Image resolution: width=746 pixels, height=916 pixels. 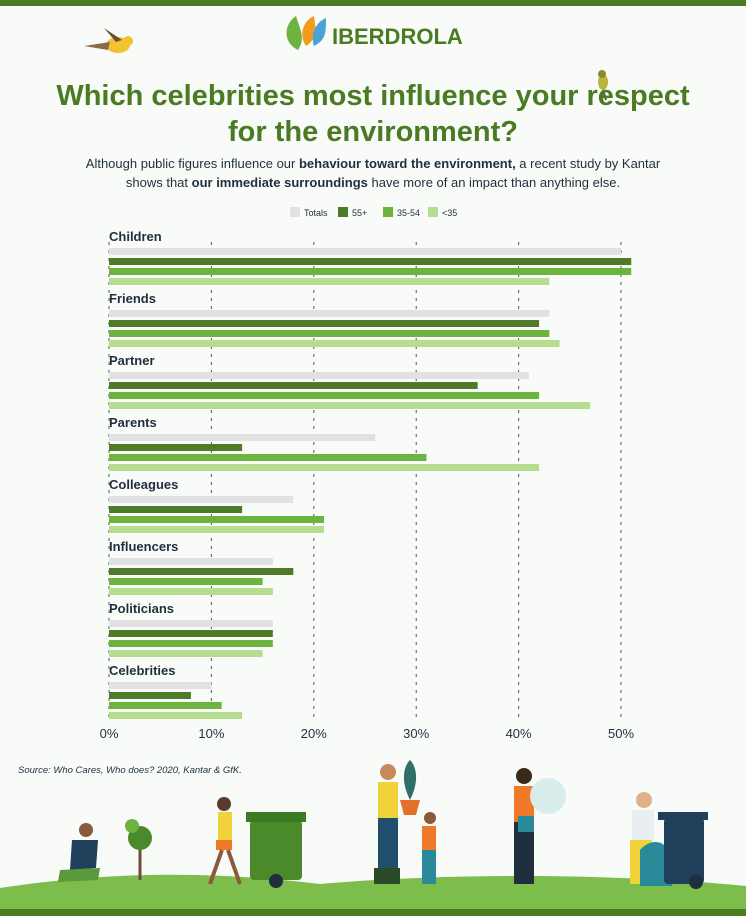 What do you see at coordinates (316, 213) in the screenshot?
I see `legend-label: Totals` at bounding box center [316, 213].